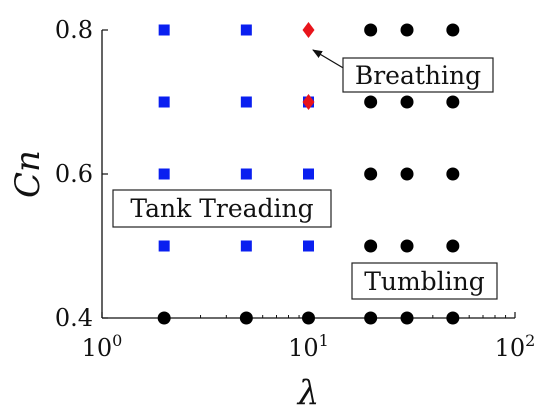 This screenshot has width=560, height=420. I want to click on breathing-label: Breathing, so click(418, 75).